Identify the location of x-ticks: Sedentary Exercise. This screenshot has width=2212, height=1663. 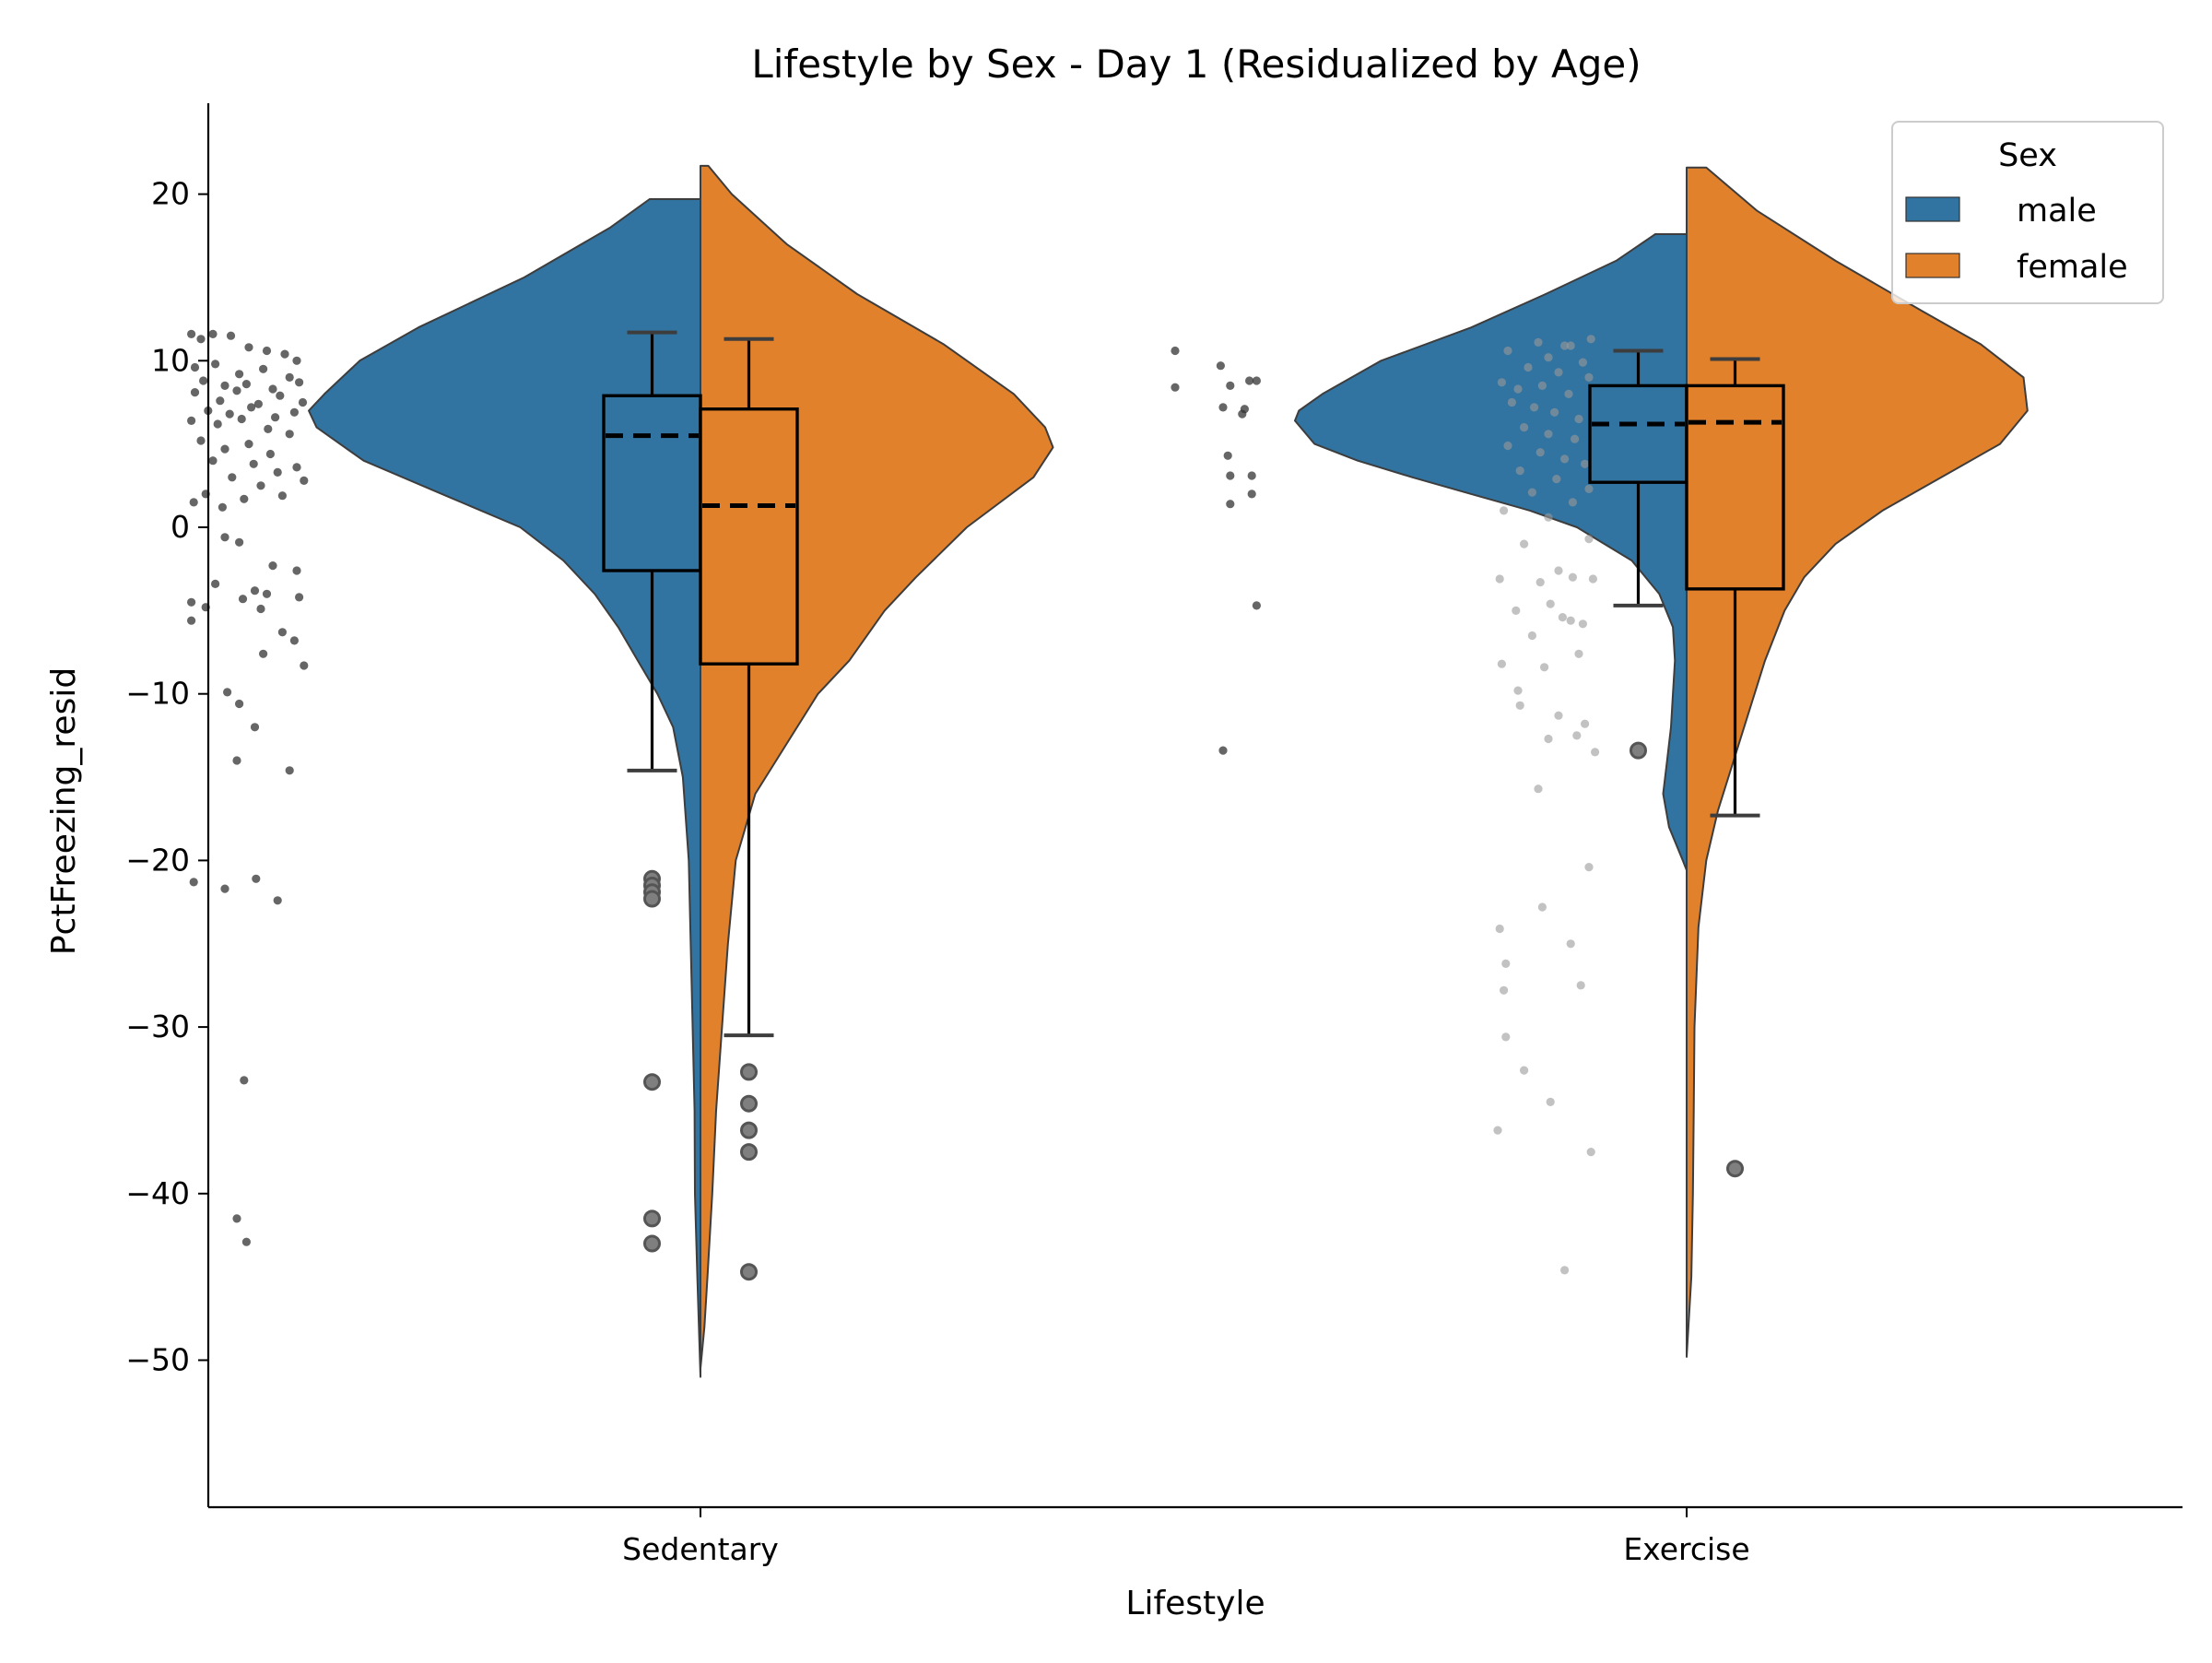
(1186, 1537).